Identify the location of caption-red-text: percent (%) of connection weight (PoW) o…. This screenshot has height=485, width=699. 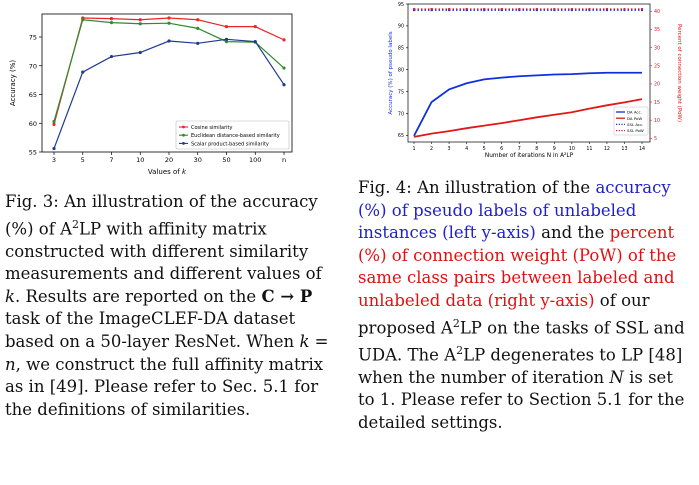
(517, 266).